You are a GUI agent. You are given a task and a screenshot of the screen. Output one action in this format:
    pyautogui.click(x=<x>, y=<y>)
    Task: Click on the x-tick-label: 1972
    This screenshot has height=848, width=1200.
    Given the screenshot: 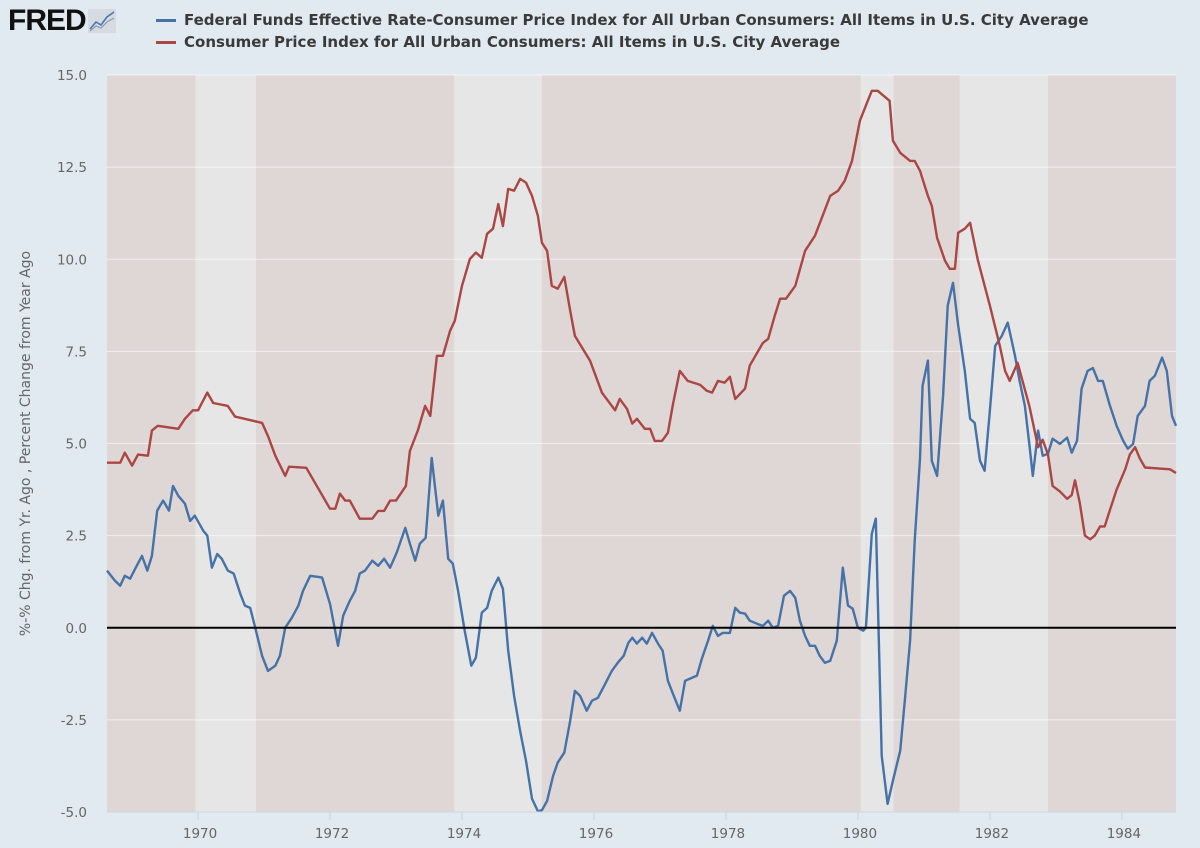 What is the action you would take?
    pyautogui.click(x=332, y=834)
    